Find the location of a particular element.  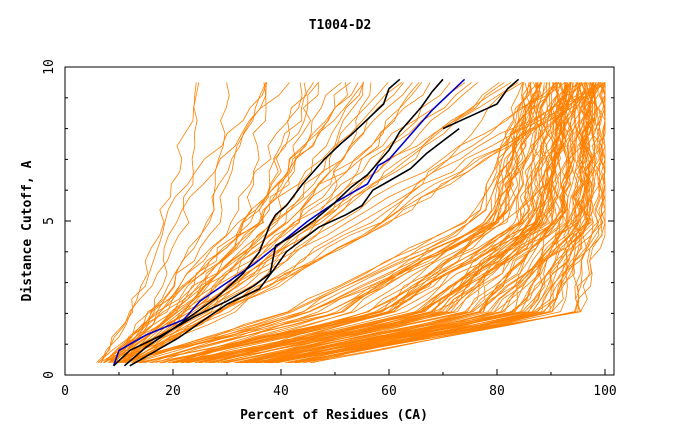

x-tick-label-3: 60 is located at coordinates (389, 391).